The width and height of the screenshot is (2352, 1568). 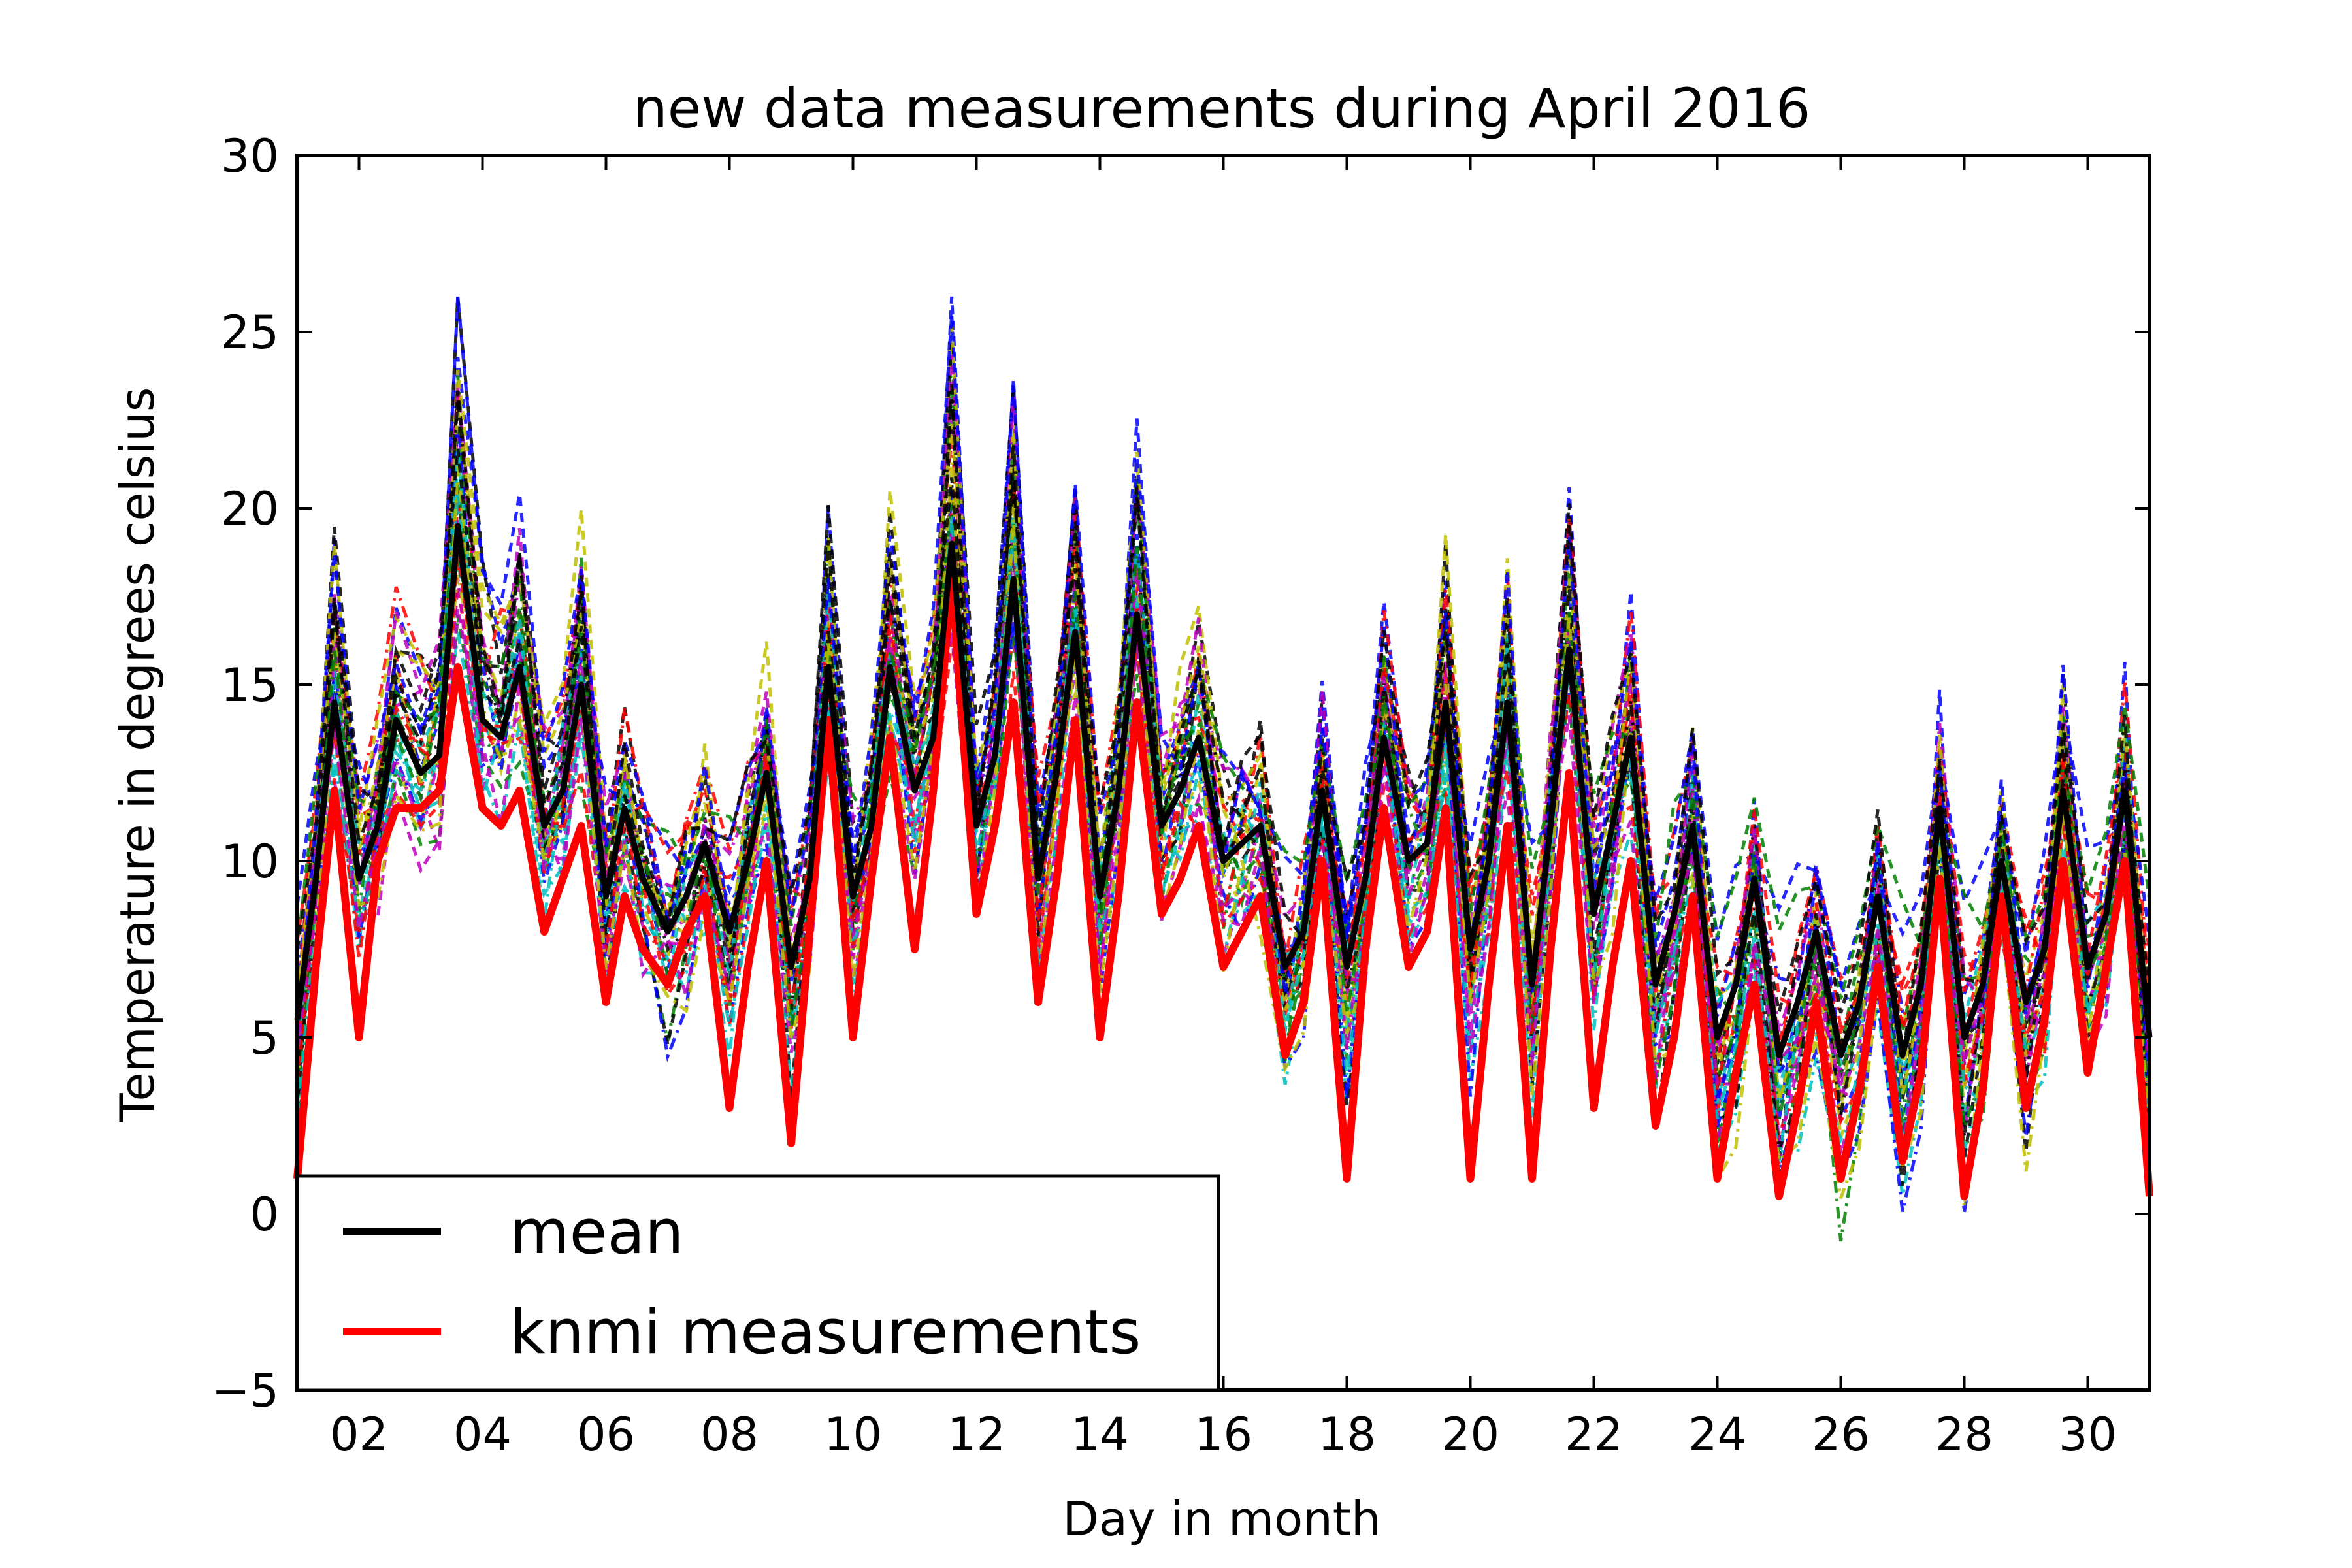 What do you see at coordinates (264, 1038) in the screenshot?
I see `y-tick-label: 5` at bounding box center [264, 1038].